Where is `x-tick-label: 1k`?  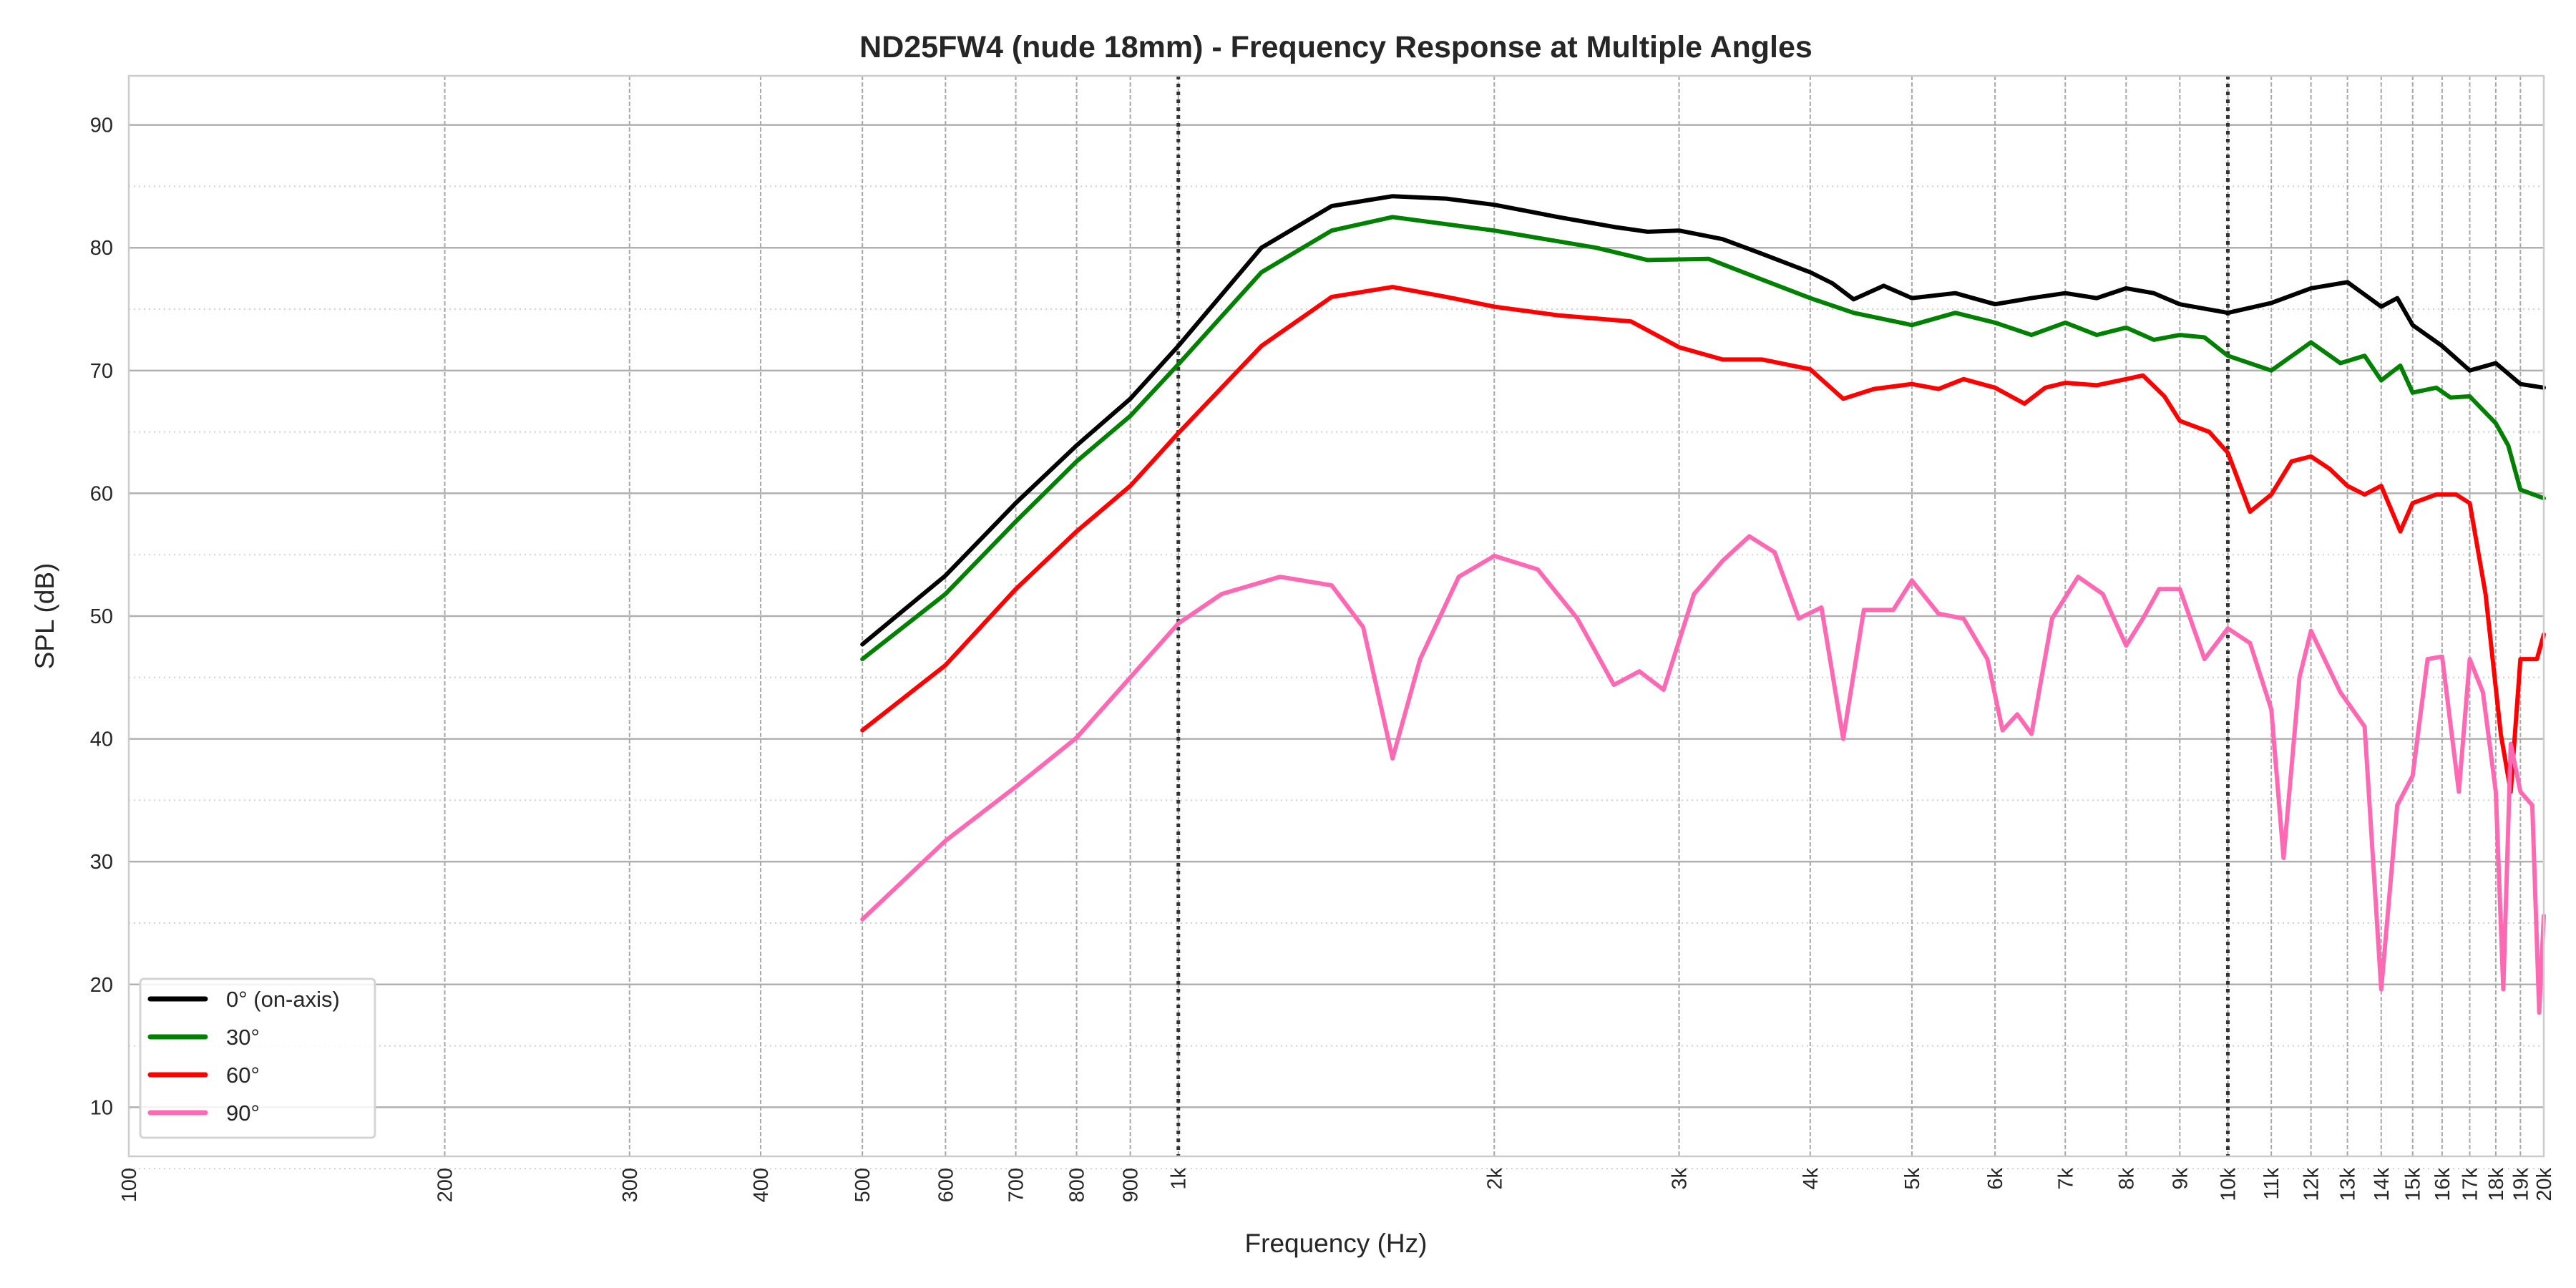
x-tick-label: 1k is located at coordinates (1179, 1179).